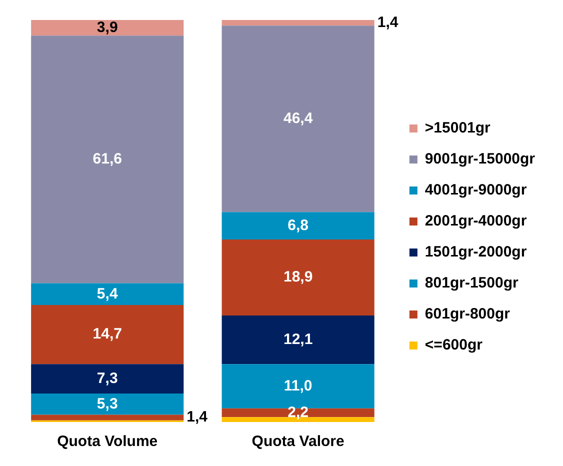  I want to click on legend-label: 4001gr-9000gr, so click(475, 190).